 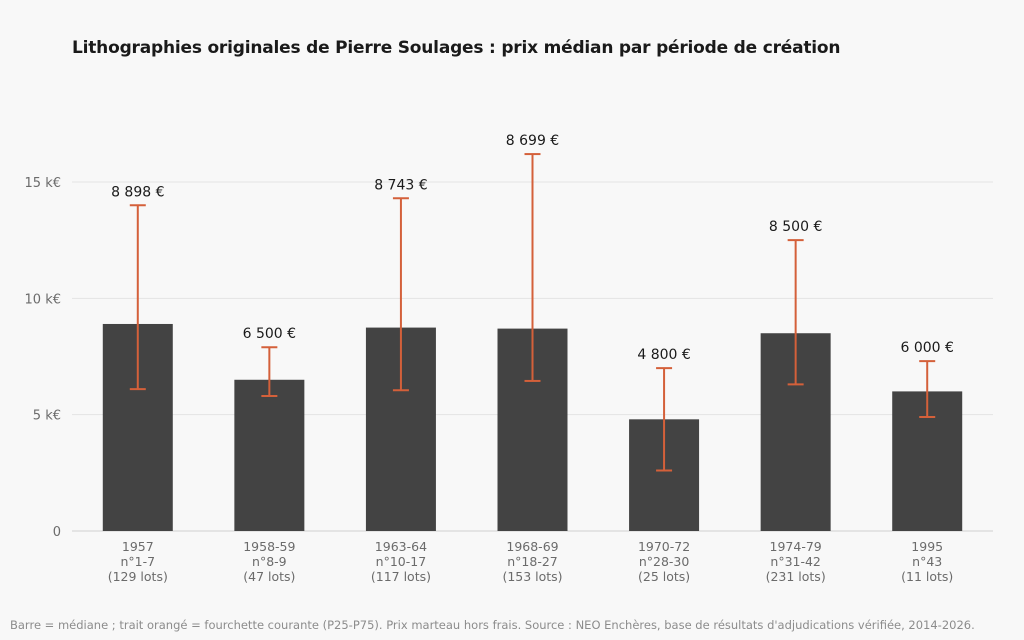 What do you see at coordinates (43, 183) in the screenshot?
I see `y-tick-label: 15 k€` at bounding box center [43, 183].